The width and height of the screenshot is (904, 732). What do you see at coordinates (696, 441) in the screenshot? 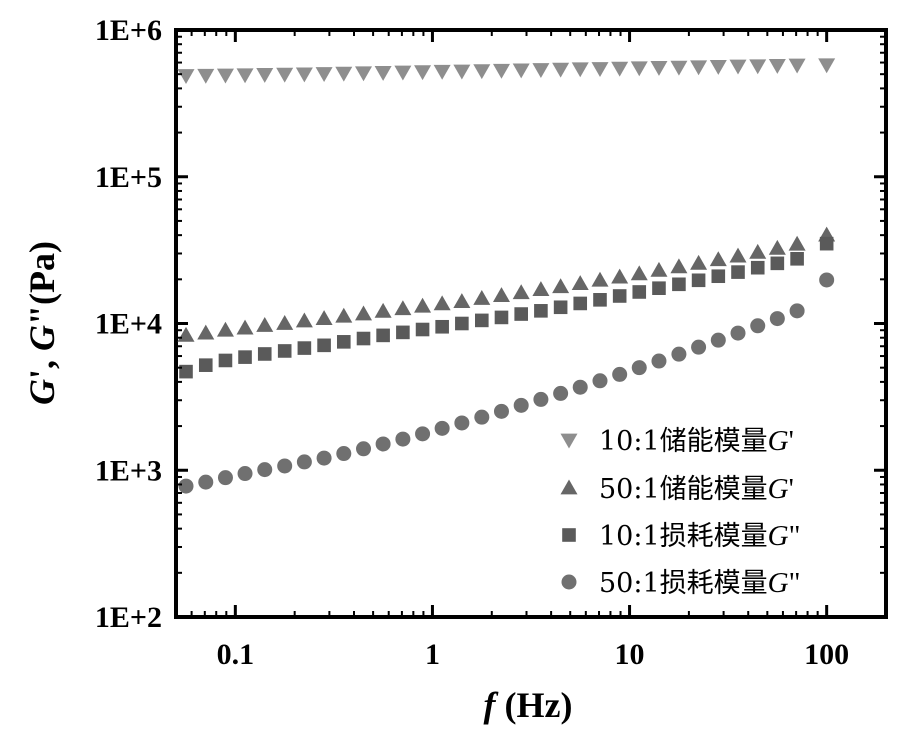
I see `legend-label: 10:1储能模量G'` at bounding box center [696, 441].